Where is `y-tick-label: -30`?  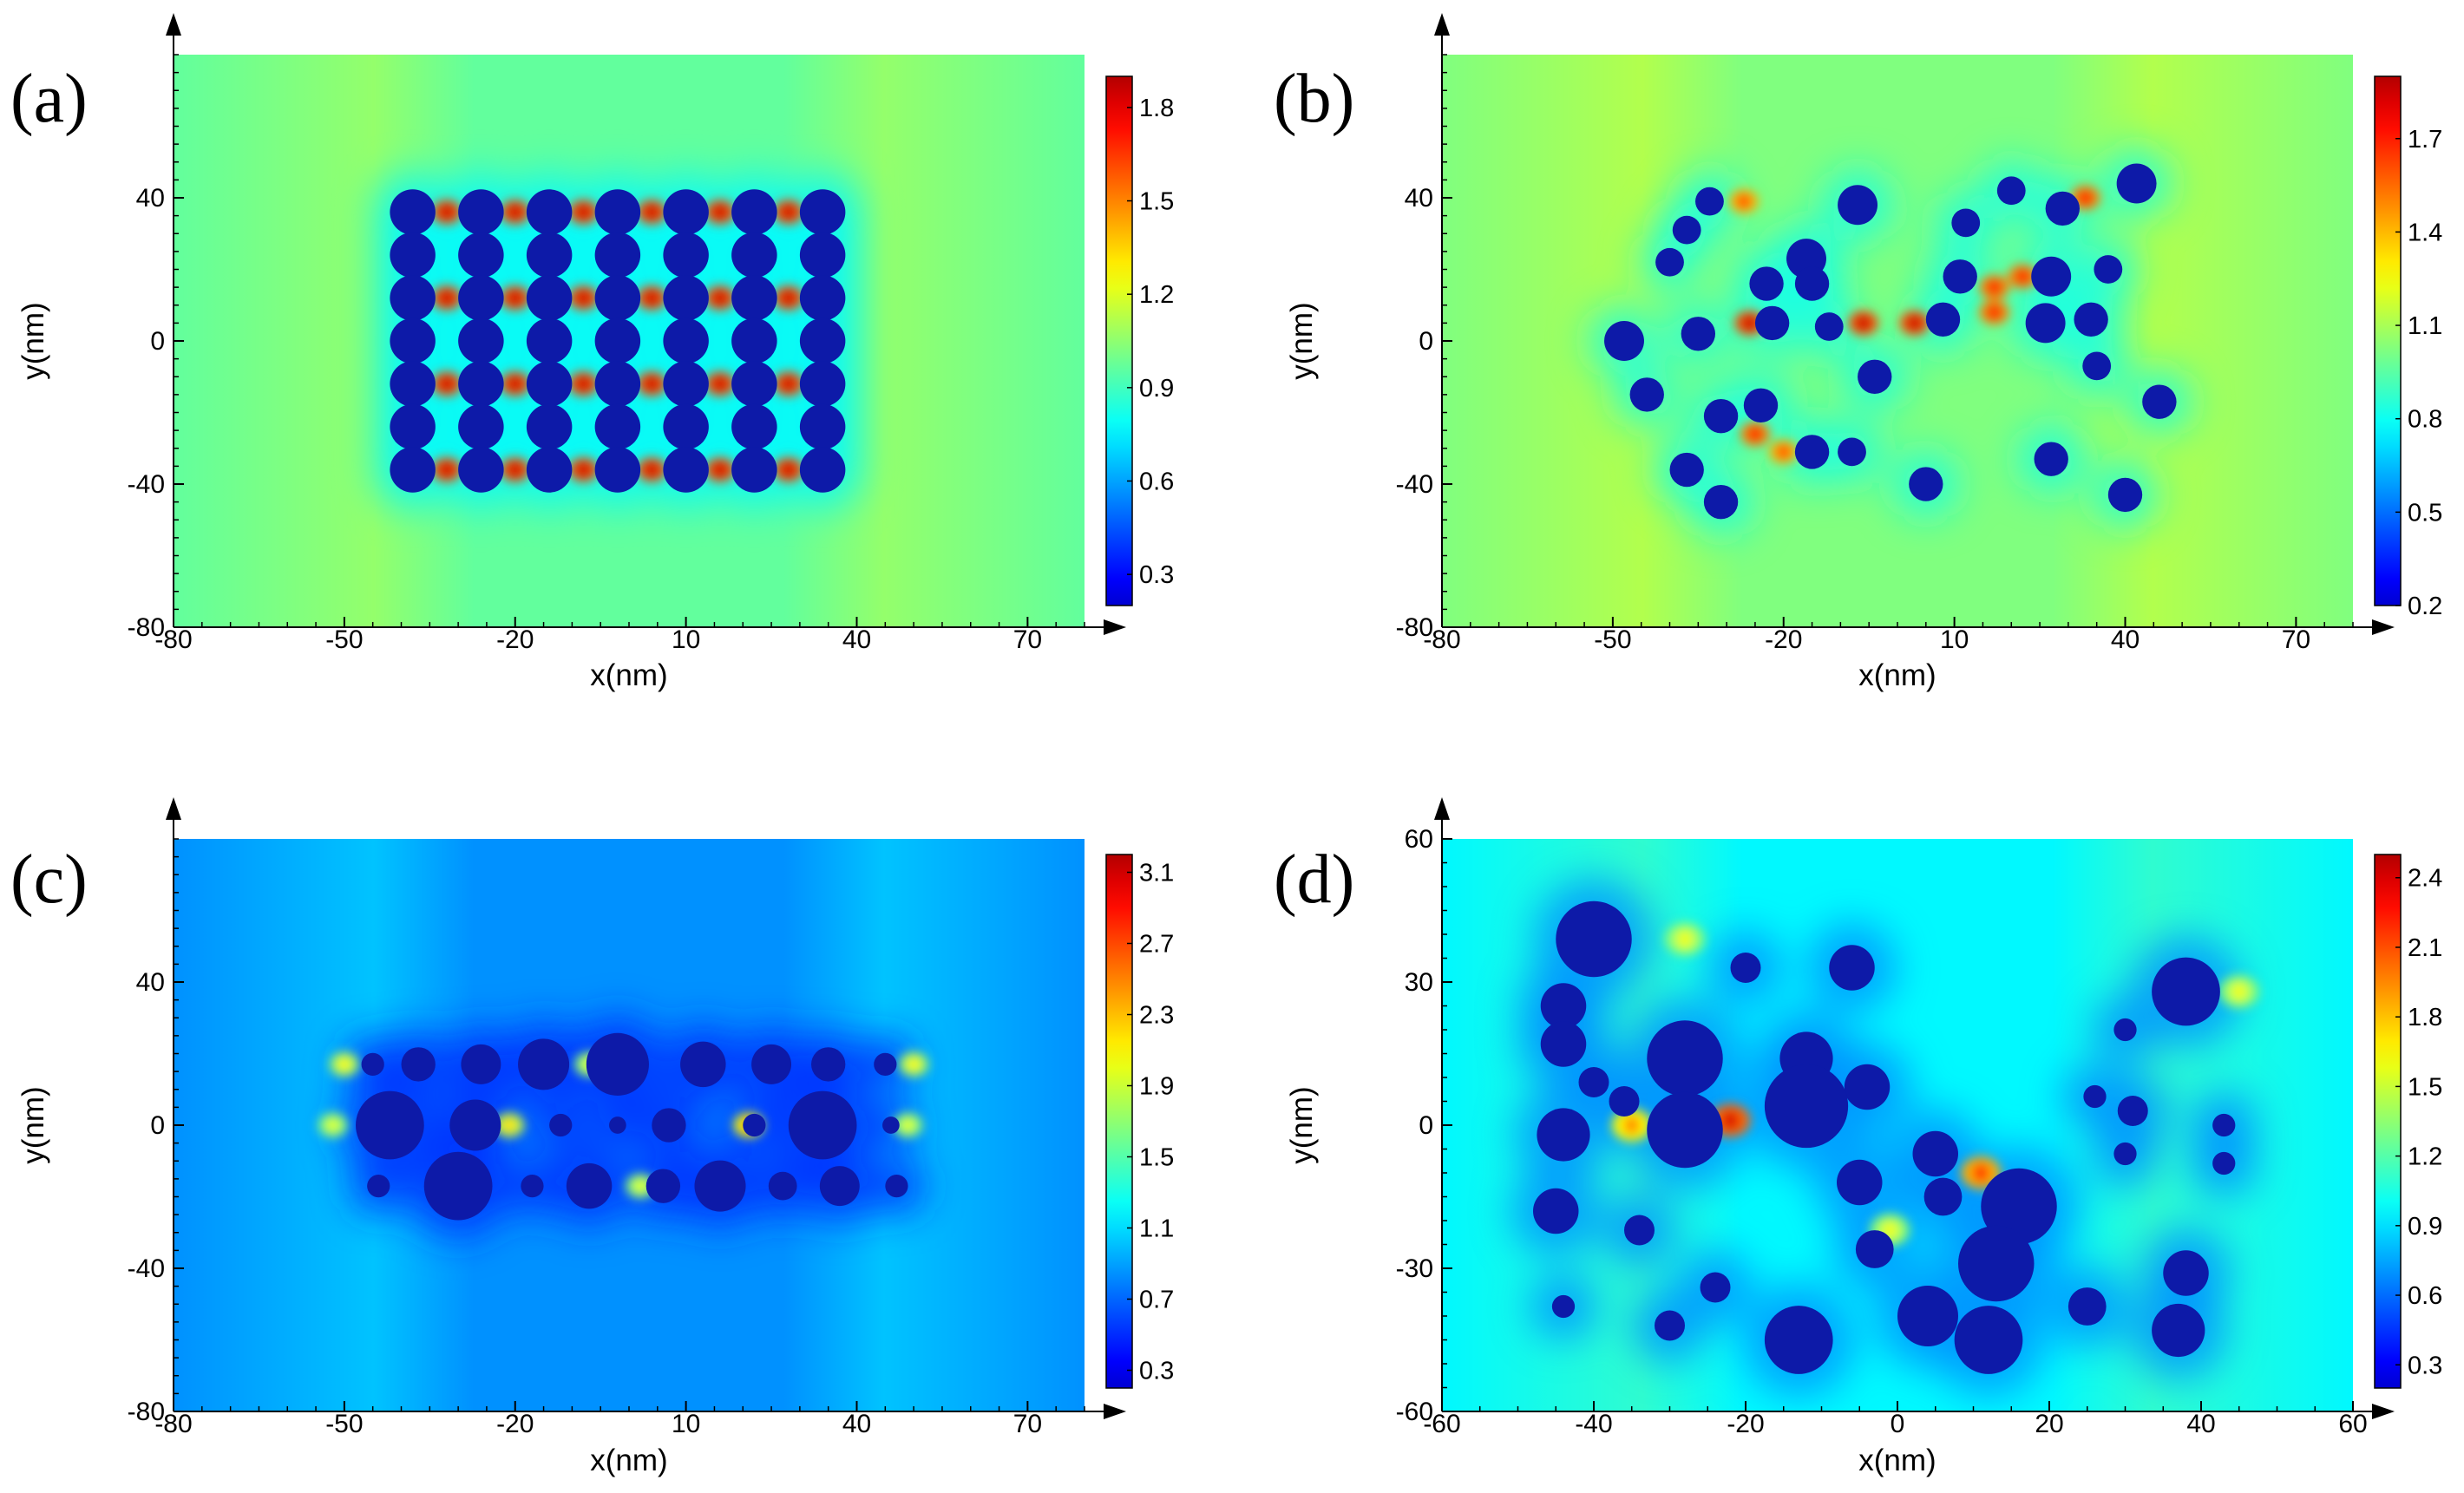
y-tick-label: -30 is located at coordinates (1414, 1268).